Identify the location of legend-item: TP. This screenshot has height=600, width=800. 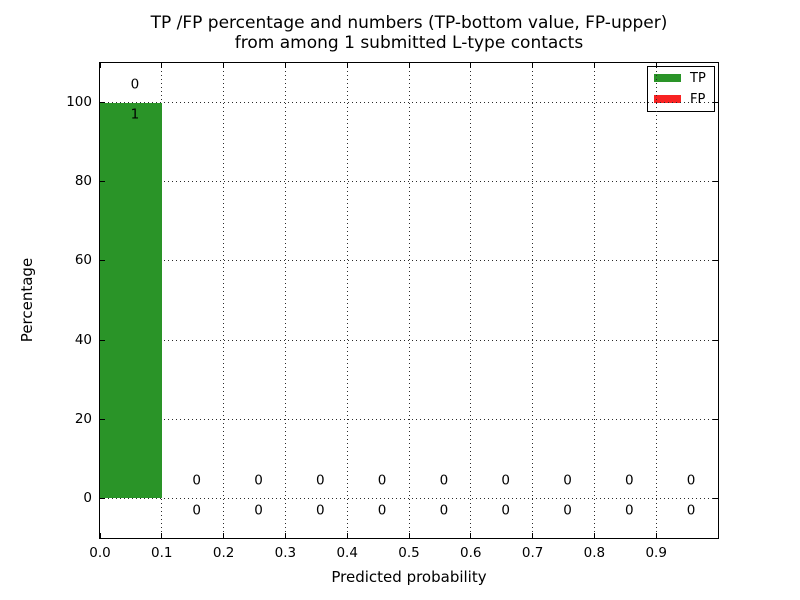
(681, 78).